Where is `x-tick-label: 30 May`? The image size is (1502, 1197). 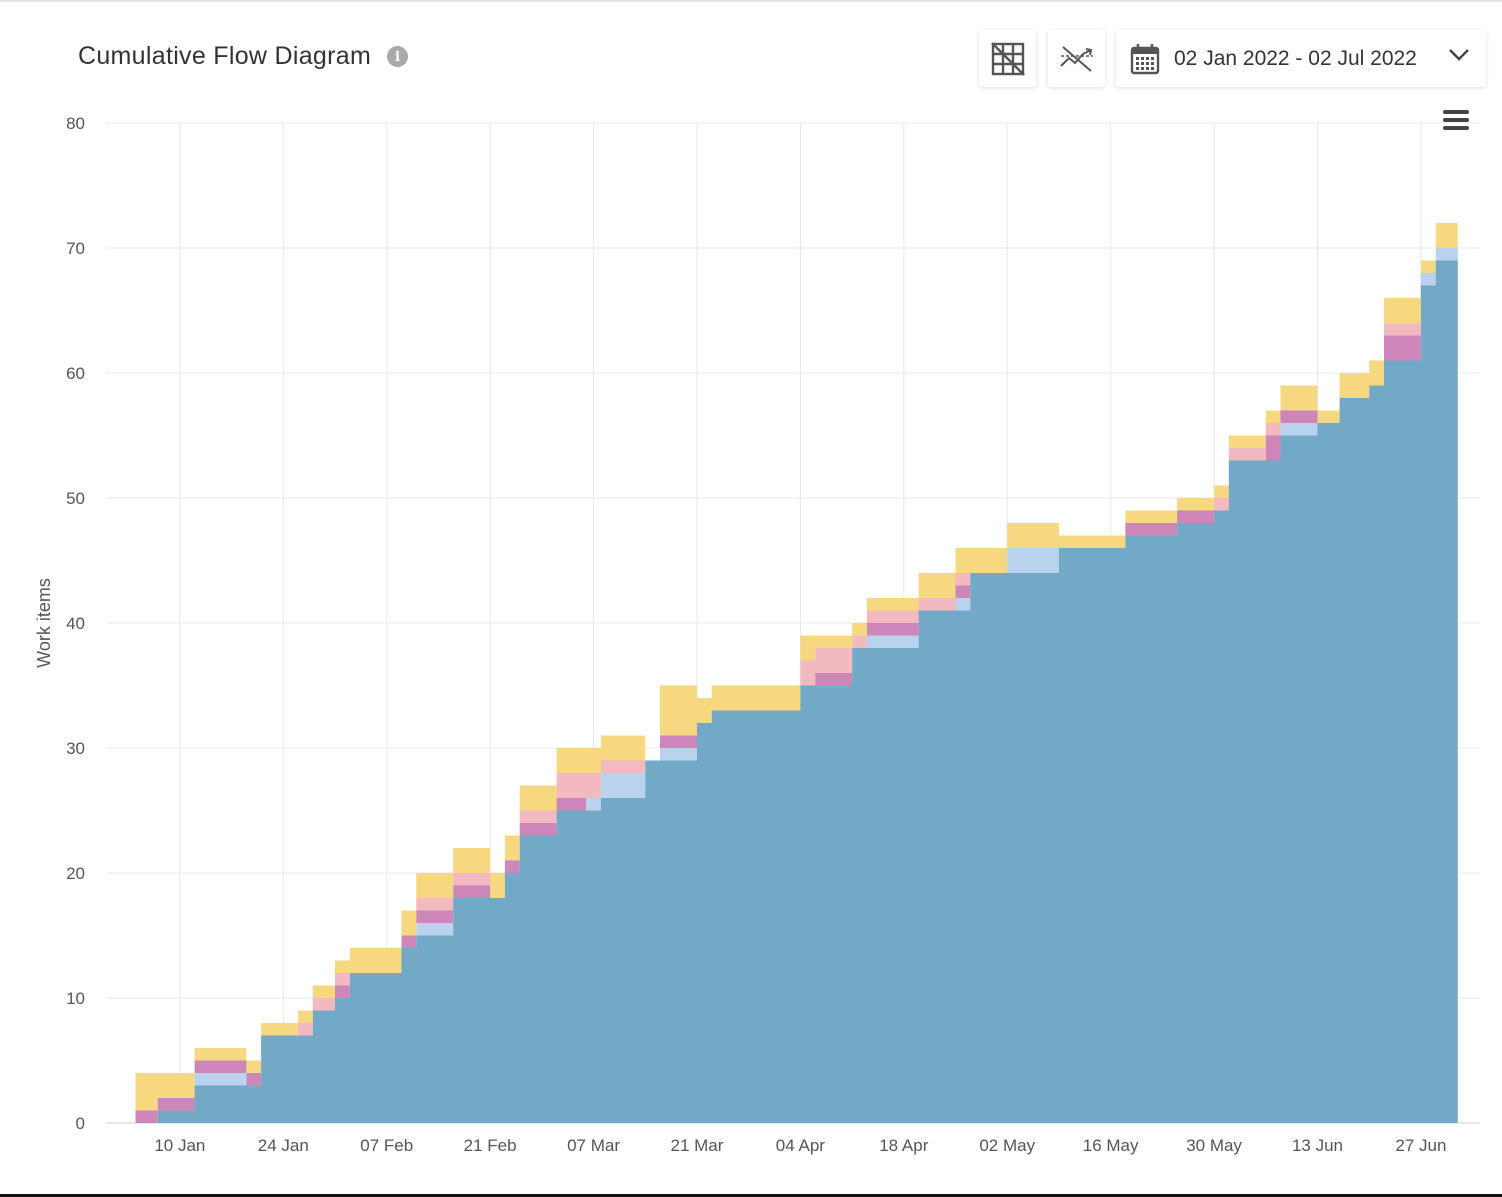 x-tick-label: 30 May is located at coordinates (1214, 1145).